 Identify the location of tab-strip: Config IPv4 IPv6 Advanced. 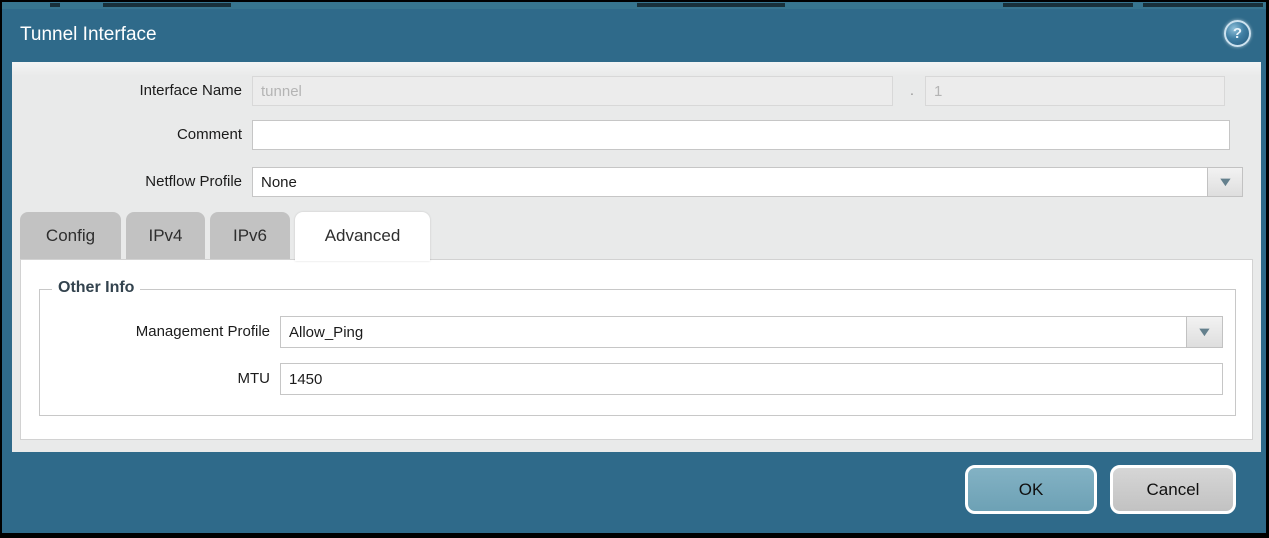
(225, 236).